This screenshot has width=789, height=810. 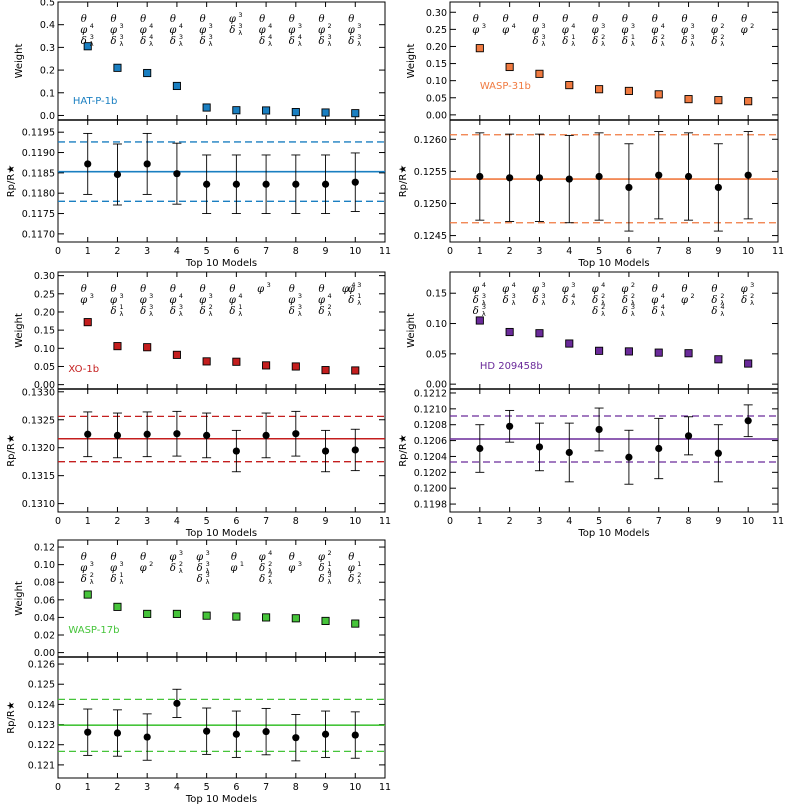 What do you see at coordinates (38, 448) in the screenshot?
I see `radius-tick-label: 0.1320` at bounding box center [38, 448].